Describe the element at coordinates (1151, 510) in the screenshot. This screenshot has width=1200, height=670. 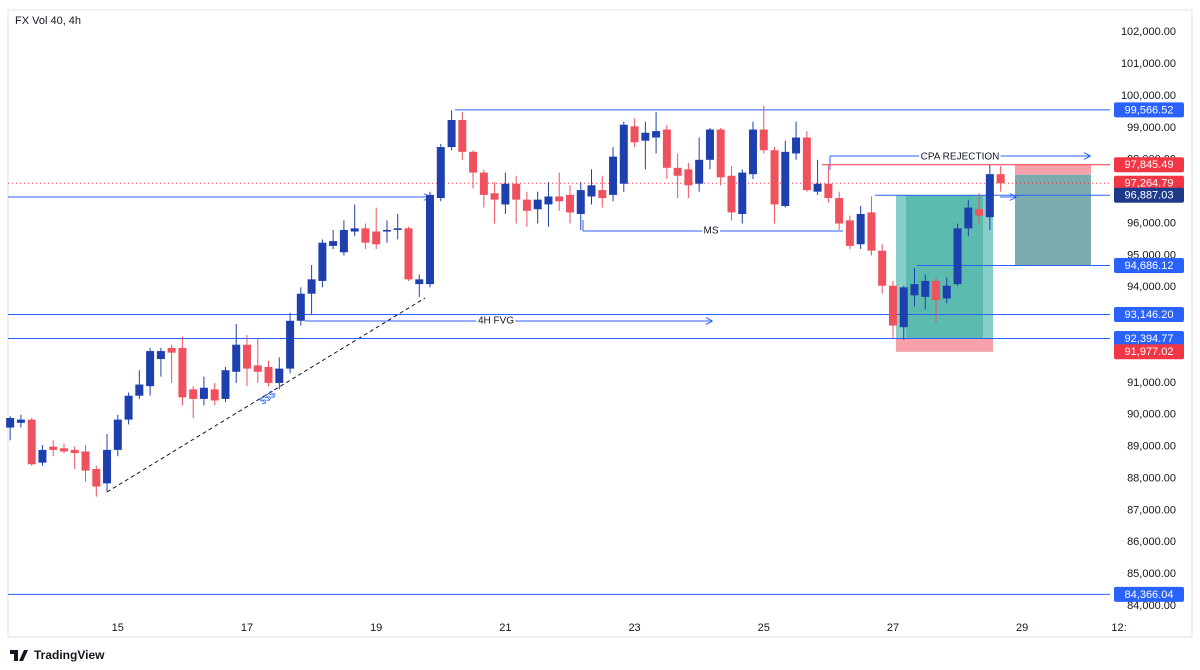
I see `y-tick-label: 87,000.00` at that location.